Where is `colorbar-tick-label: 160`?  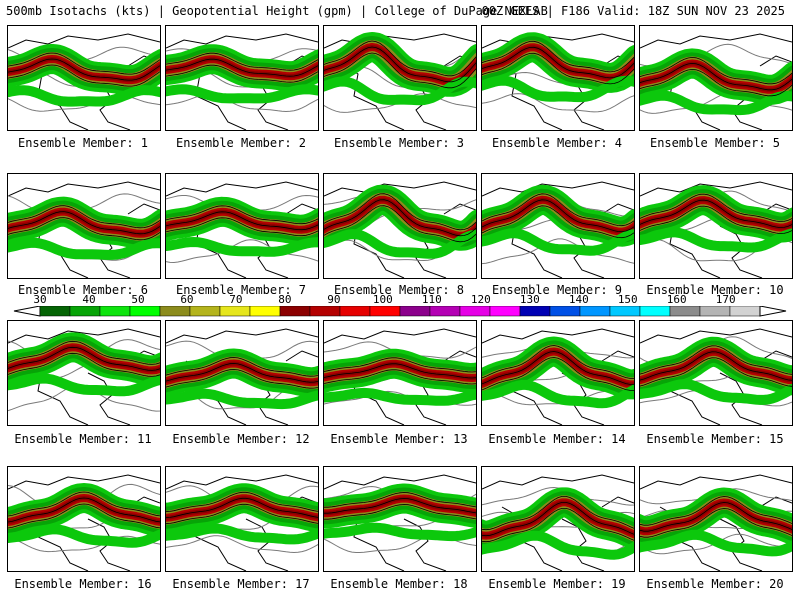 colorbar-tick-label: 160 is located at coordinates (676, 299).